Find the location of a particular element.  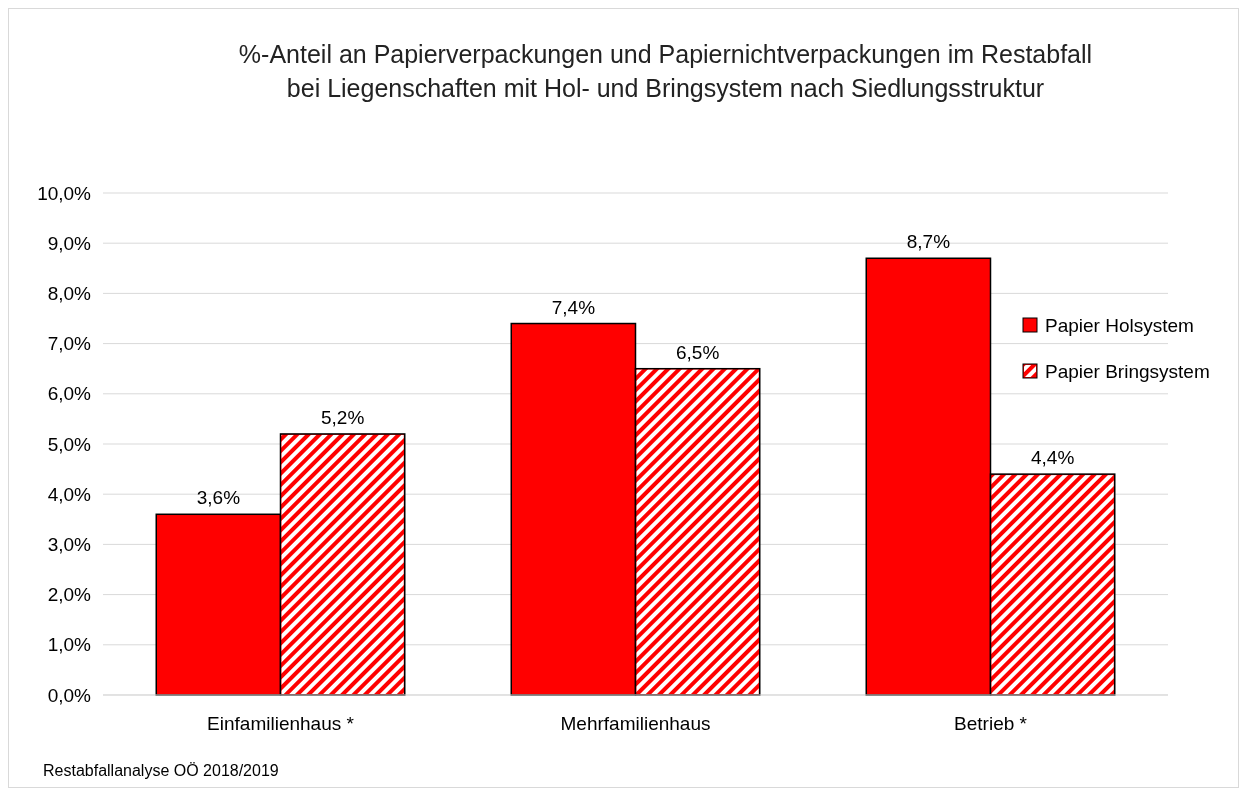

y-tick-label: 7,0% is located at coordinates (69, 344).